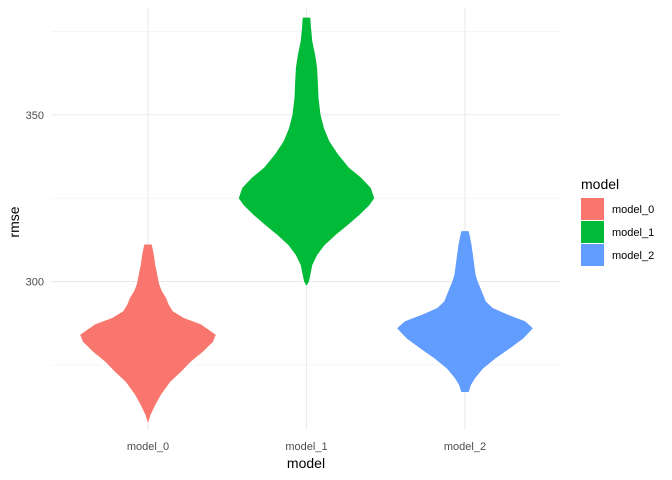 The width and height of the screenshot is (672, 480). I want to click on legend-label-model_2: model_2, so click(633, 256).